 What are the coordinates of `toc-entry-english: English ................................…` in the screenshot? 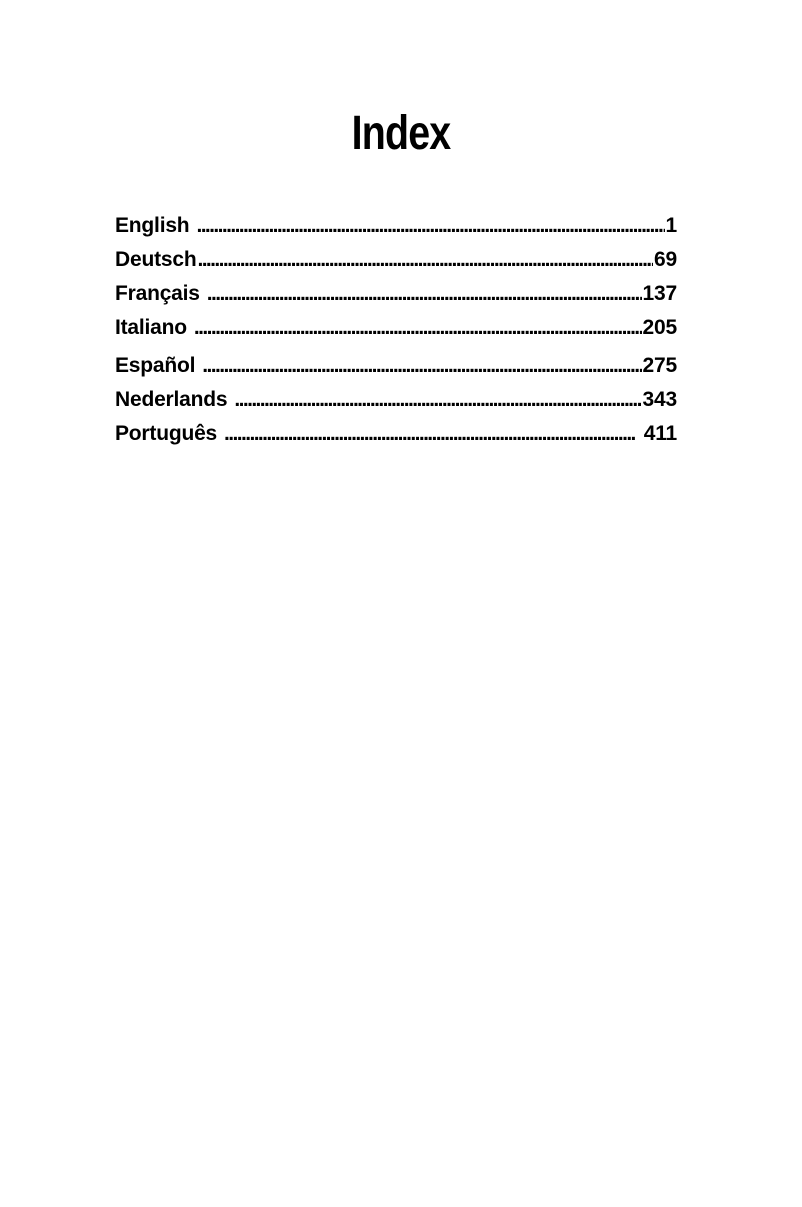 It's located at (396, 226).